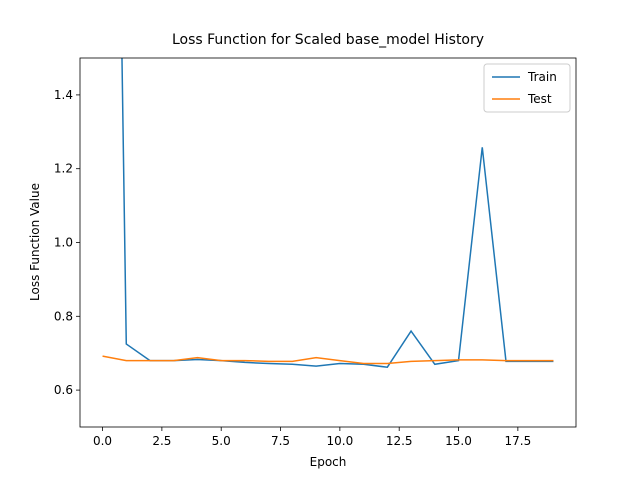 This screenshot has height=480, width=640. I want to click on x-tick-label: 17.5, so click(517, 441).